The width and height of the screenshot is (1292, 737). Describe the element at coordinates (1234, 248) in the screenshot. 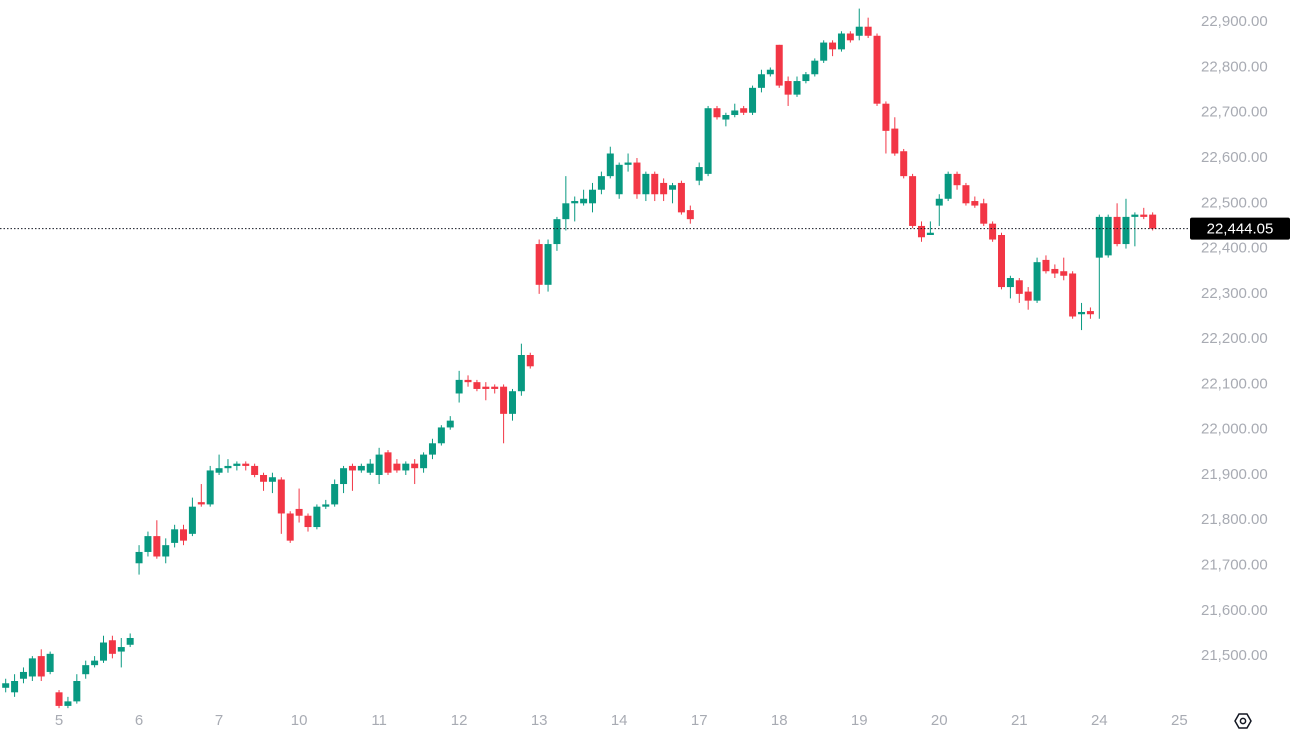

I see `y-tick-label: 22,400.00` at that location.